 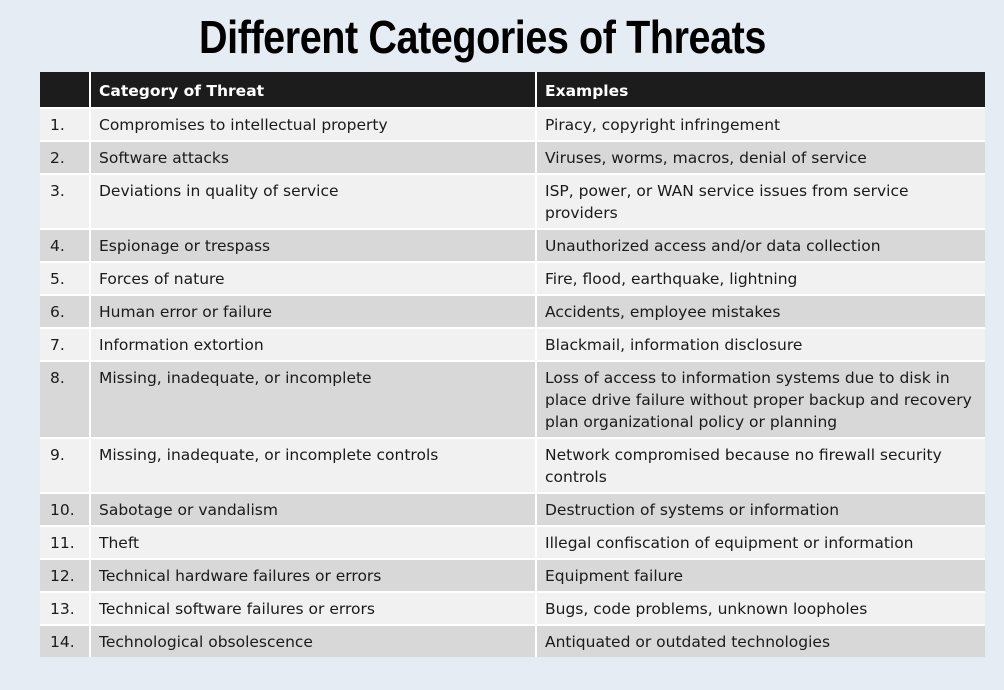 What do you see at coordinates (65, 245) in the screenshot?
I see `row-number: 4.` at bounding box center [65, 245].